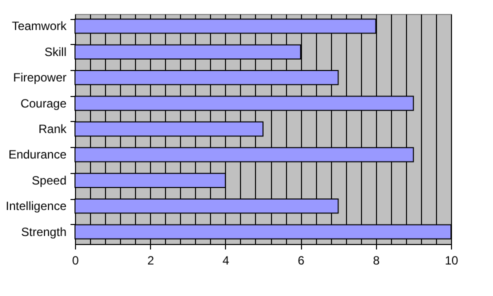 The width and height of the screenshot is (493, 296). What do you see at coordinates (76, 261) in the screenshot?
I see `x-tick-label: 0` at bounding box center [76, 261].